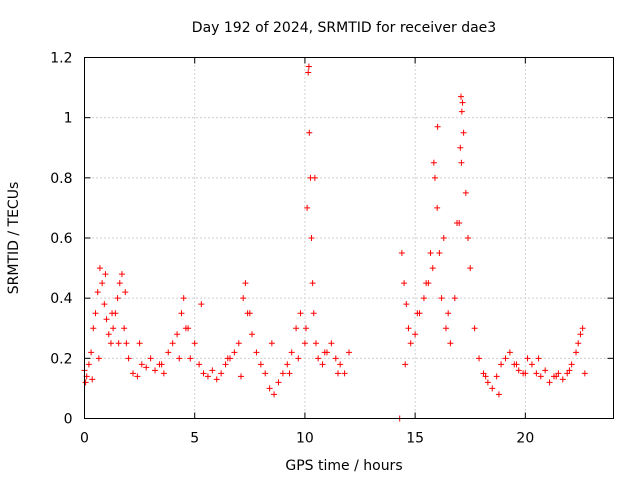  I want to click on x-tick-label: 20, so click(525, 439).